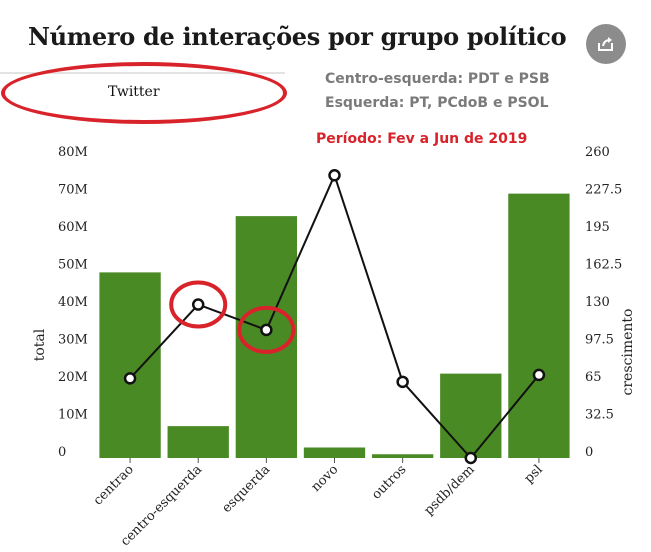 This screenshot has width=651, height=552. I want to click on y-tick-label: 50M, so click(73, 265).